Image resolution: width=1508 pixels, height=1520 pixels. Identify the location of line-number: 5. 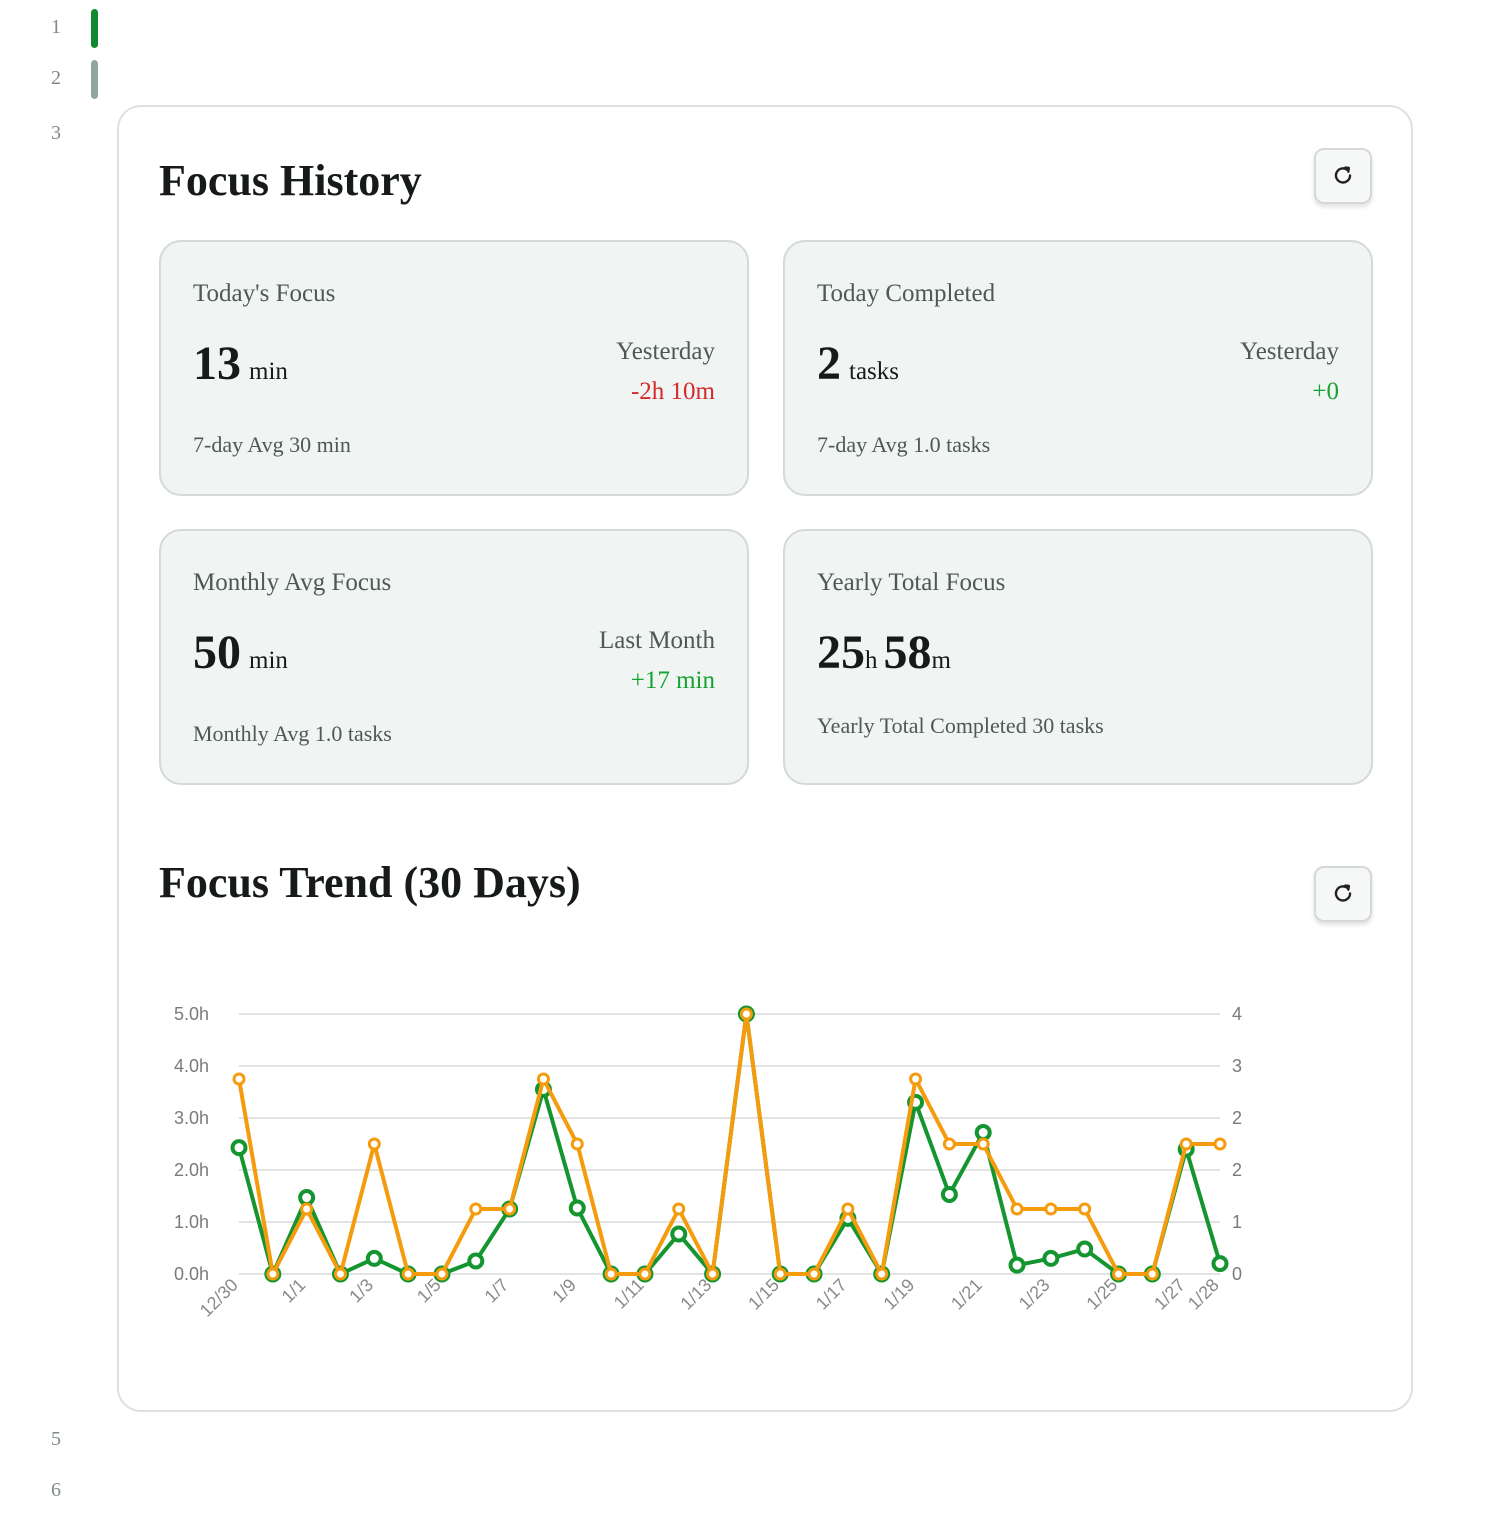
(56, 1439).